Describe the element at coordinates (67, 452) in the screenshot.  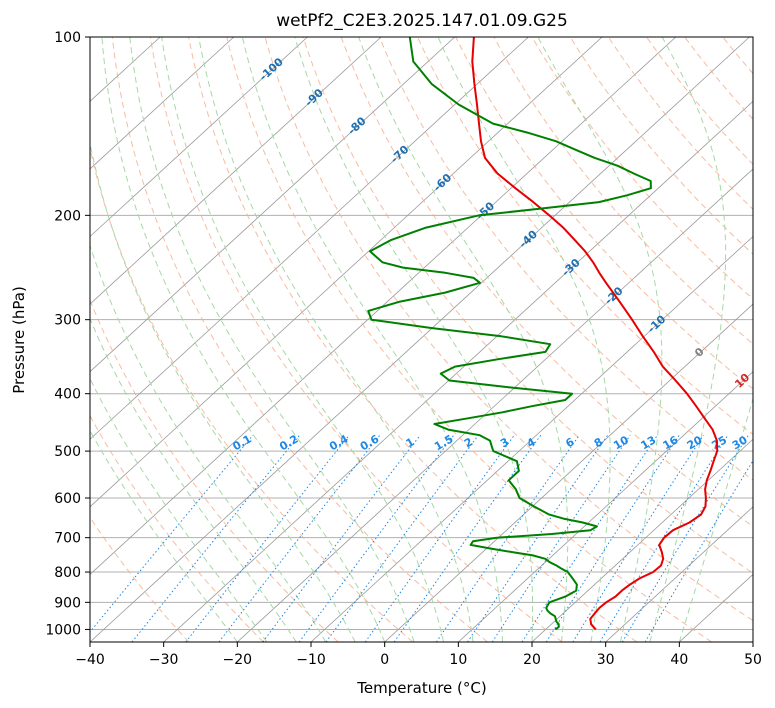
I see `y-tick-label-4: 500` at that location.